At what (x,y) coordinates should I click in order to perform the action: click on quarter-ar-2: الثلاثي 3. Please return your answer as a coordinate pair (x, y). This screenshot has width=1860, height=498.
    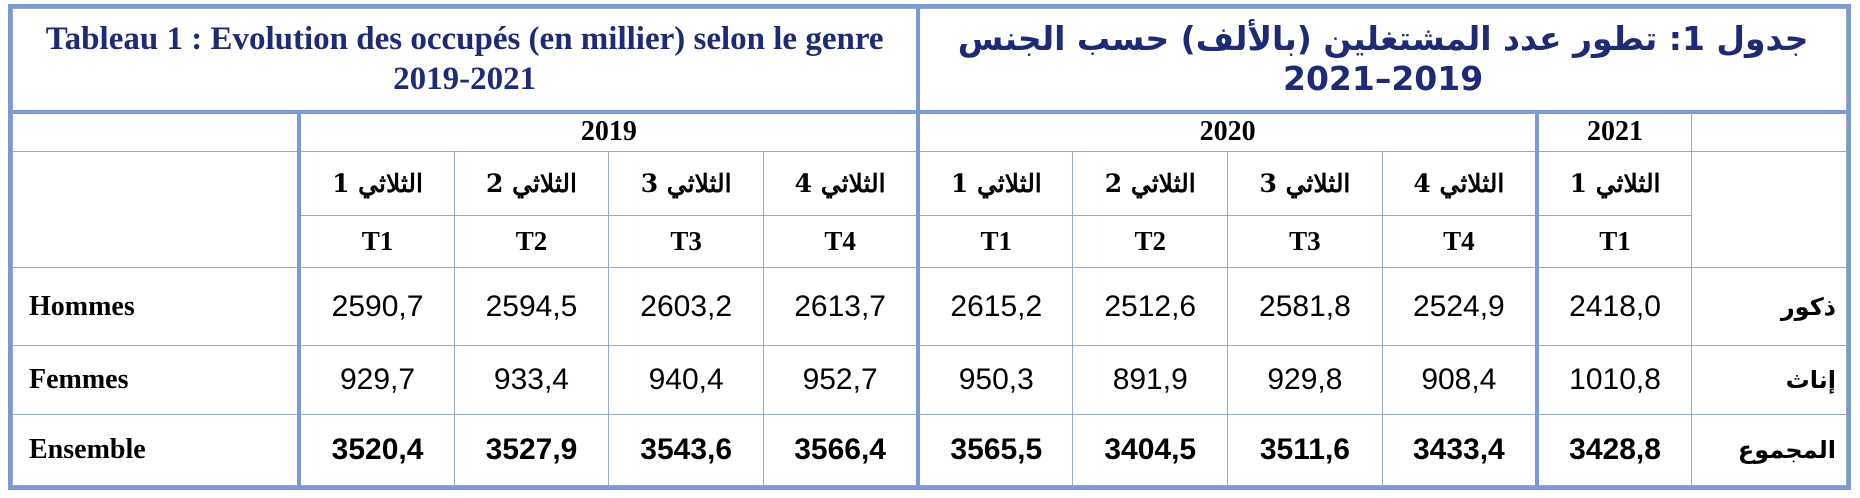
    Looking at the image, I should click on (686, 183).